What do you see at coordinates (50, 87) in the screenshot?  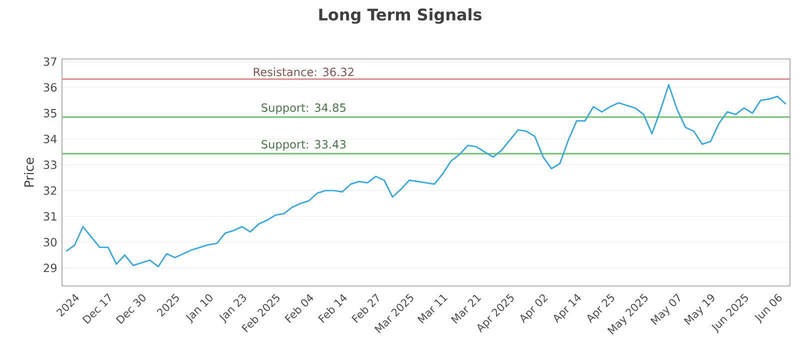 I see `y-tick-label: 36` at bounding box center [50, 87].